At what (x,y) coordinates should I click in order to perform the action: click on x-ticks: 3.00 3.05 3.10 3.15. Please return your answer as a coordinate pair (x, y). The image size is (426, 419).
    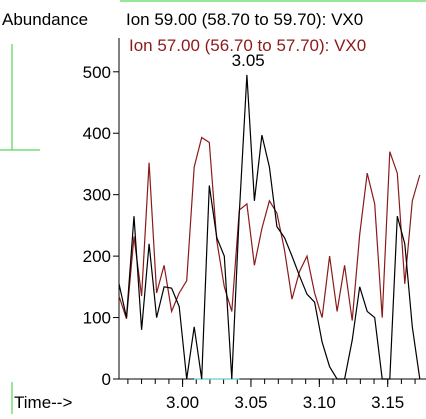
    Looking at the image, I should click on (271, 395).